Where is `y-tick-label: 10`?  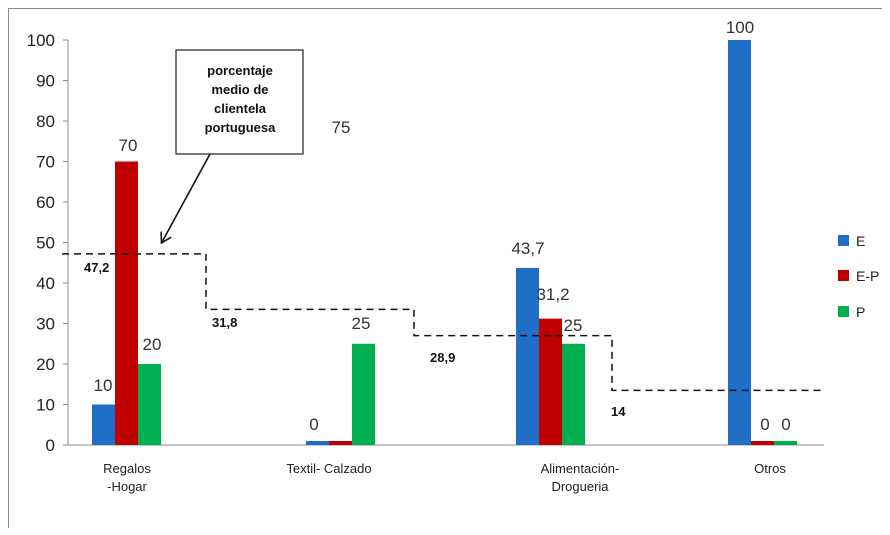 y-tick-label: 10 is located at coordinates (45, 405).